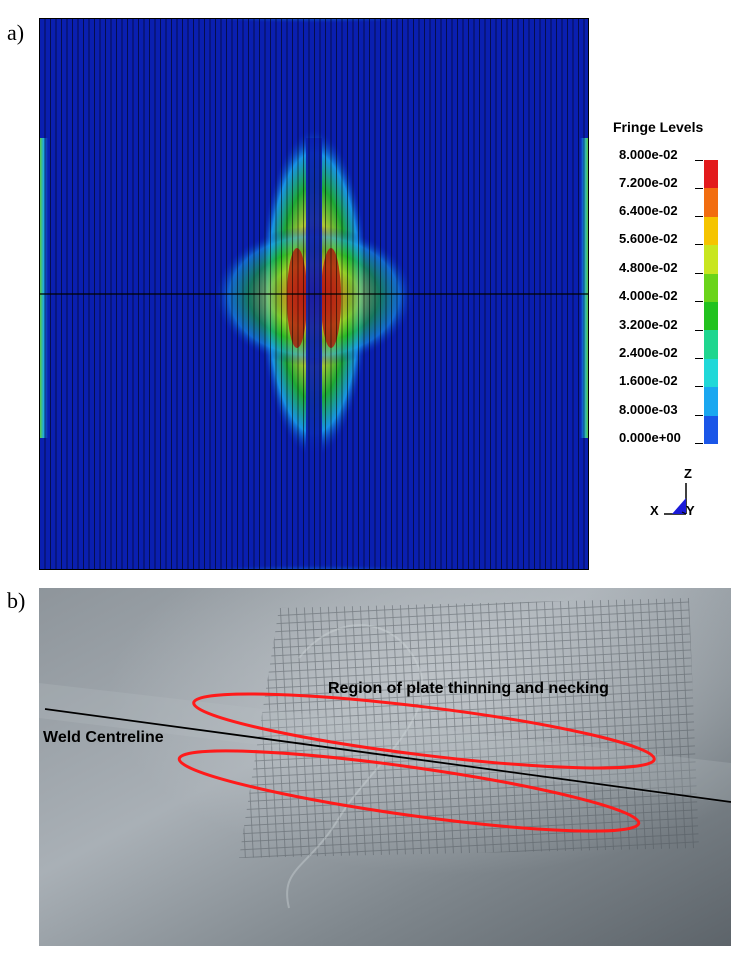 The height and width of the screenshot is (964, 748). I want to click on legend-color-bar, so click(711, 302).